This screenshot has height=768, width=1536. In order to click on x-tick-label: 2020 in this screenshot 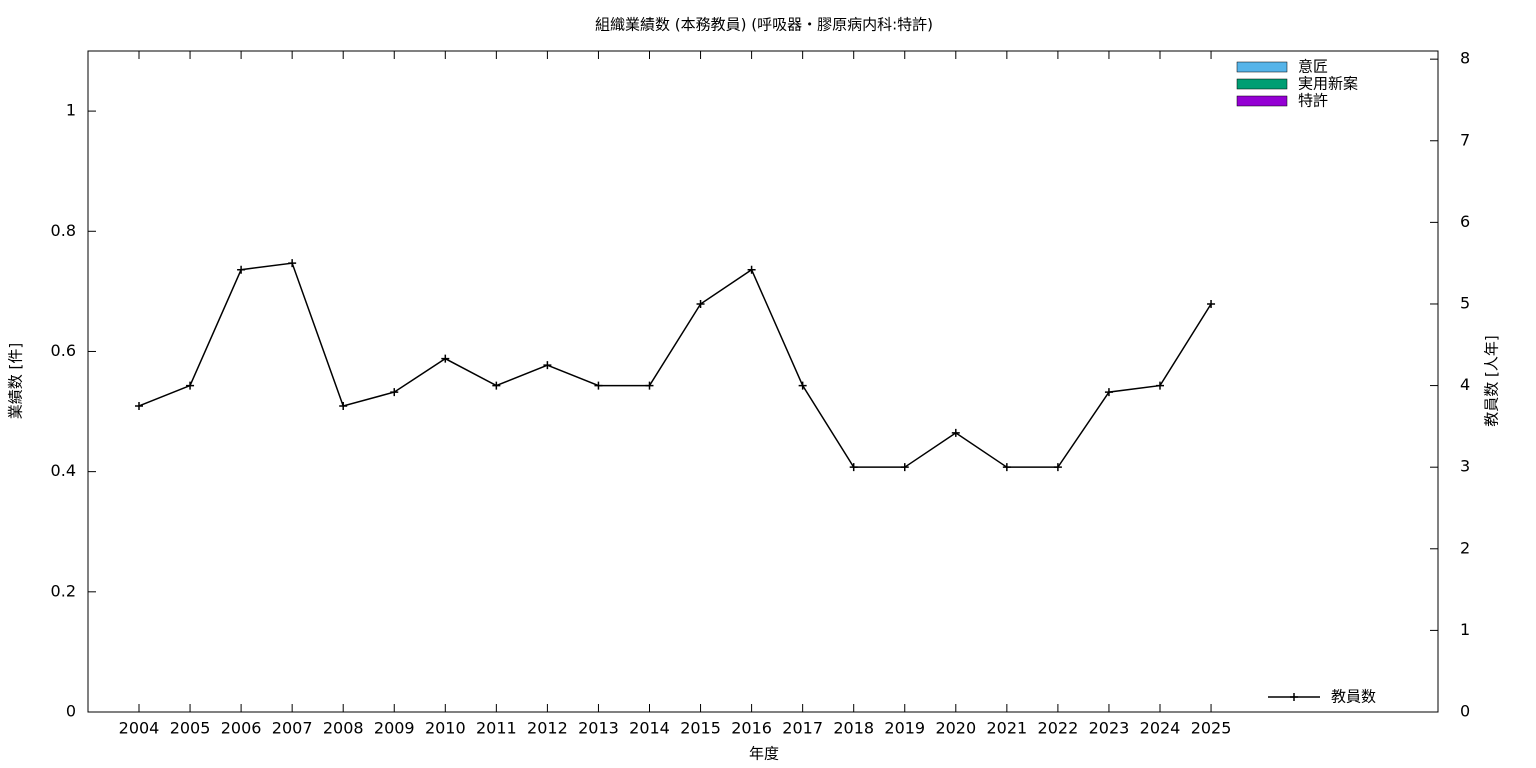, I will do `click(955, 728)`.